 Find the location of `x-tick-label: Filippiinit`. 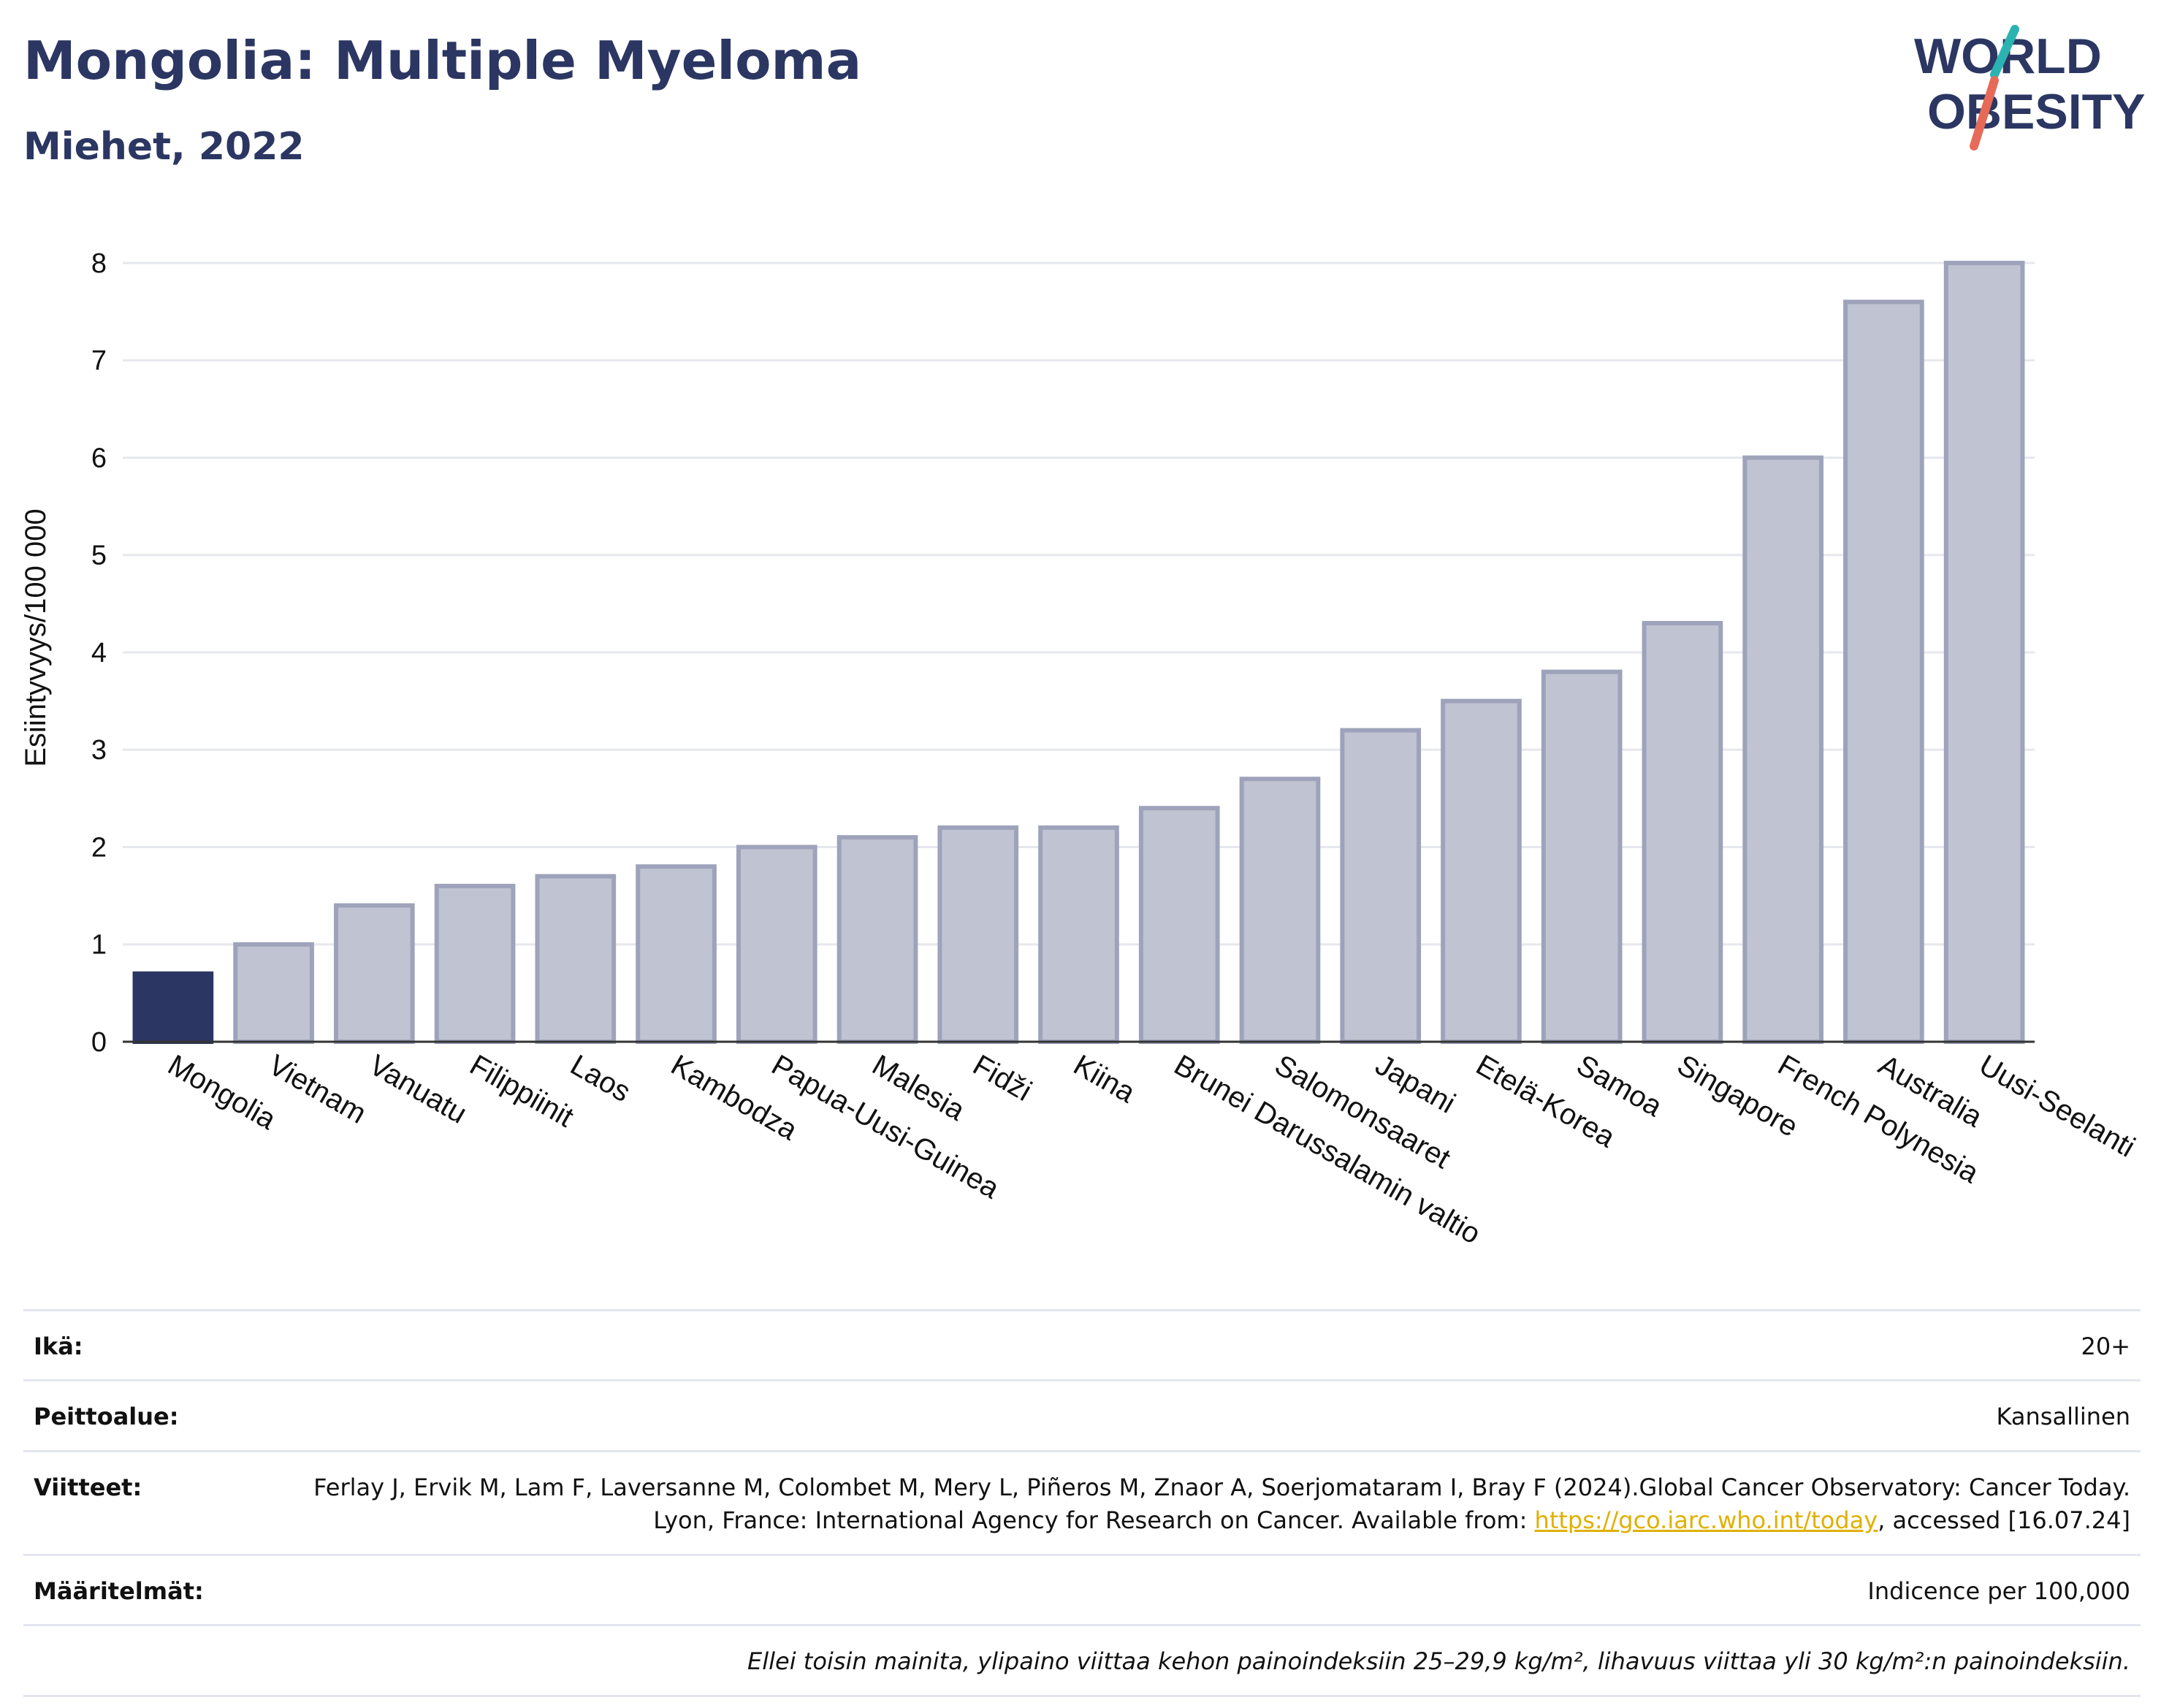

x-tick-label: Filippiinit is located at coordinates (522, 1091).